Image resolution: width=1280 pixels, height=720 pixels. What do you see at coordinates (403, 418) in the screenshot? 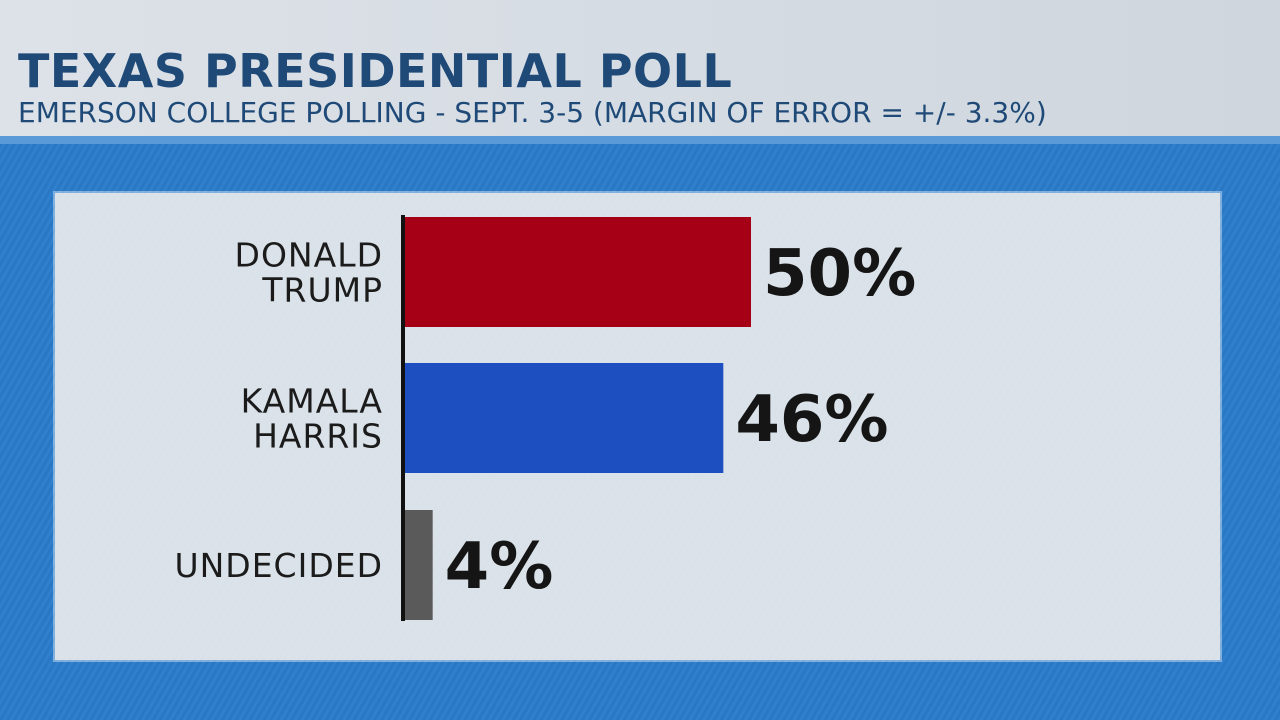
I see `y-axis-line` at bounding box center [403, 418].